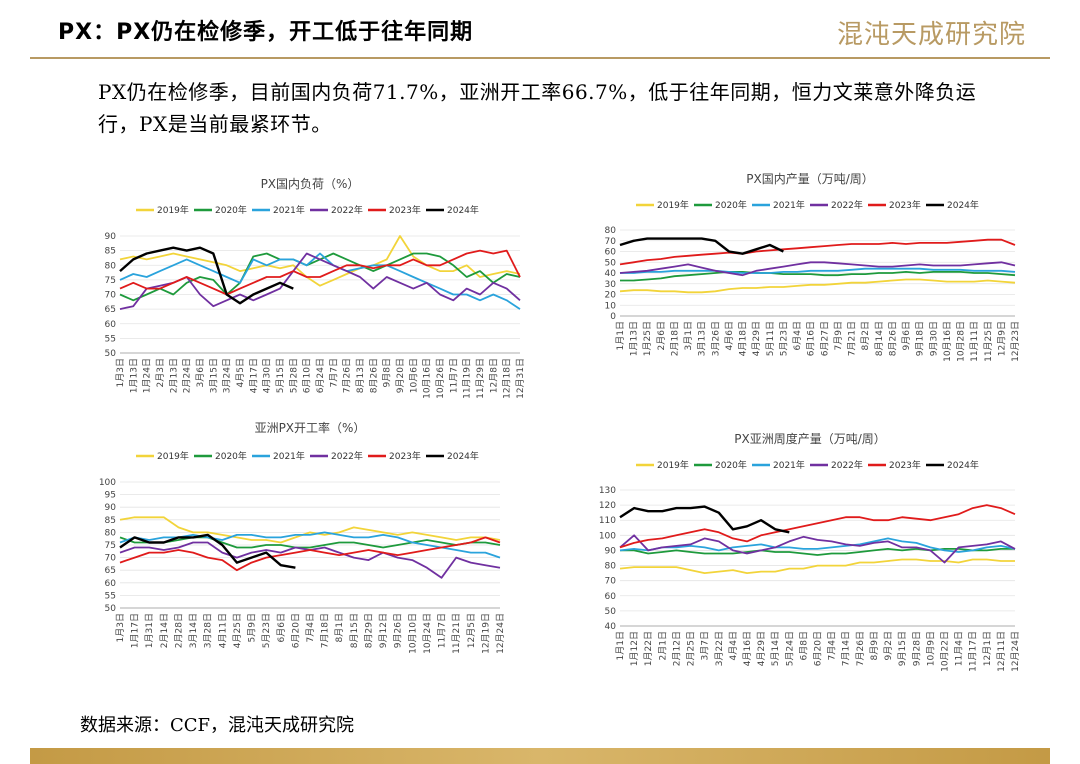 This screenshot has height=764, width=1080. Describe the element at coordinates (1001, 651) in the screenshot. I see `x-tick-label: 12月11日` at that location.